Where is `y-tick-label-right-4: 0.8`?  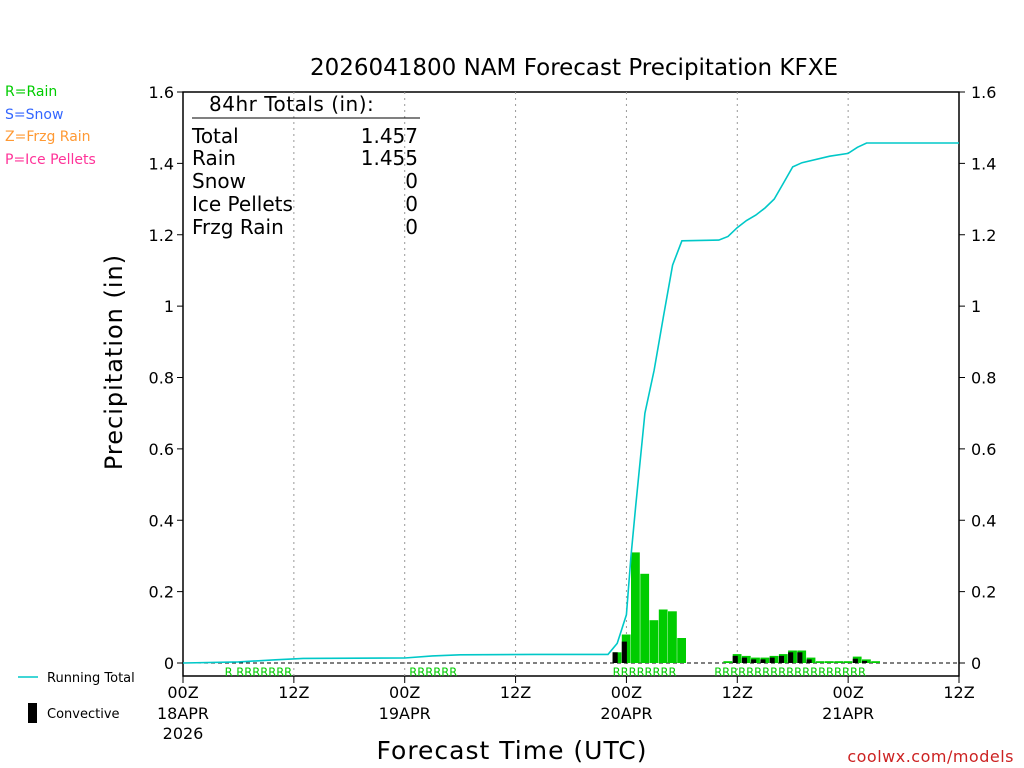
y-tick-label-right-4: 0.8 is located at coordinates (983, 378).